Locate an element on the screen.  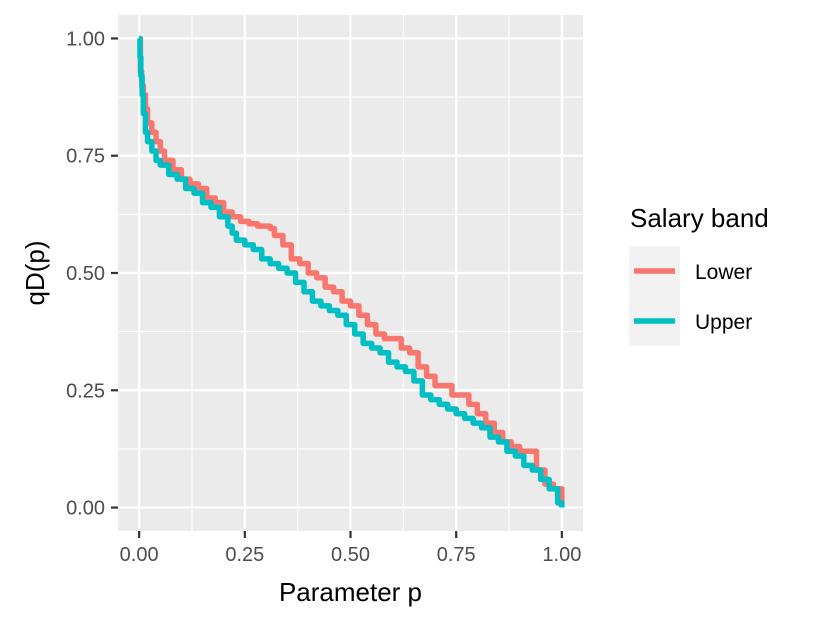
x-tick-label: 0.50 is located at coordinates (350, 555).